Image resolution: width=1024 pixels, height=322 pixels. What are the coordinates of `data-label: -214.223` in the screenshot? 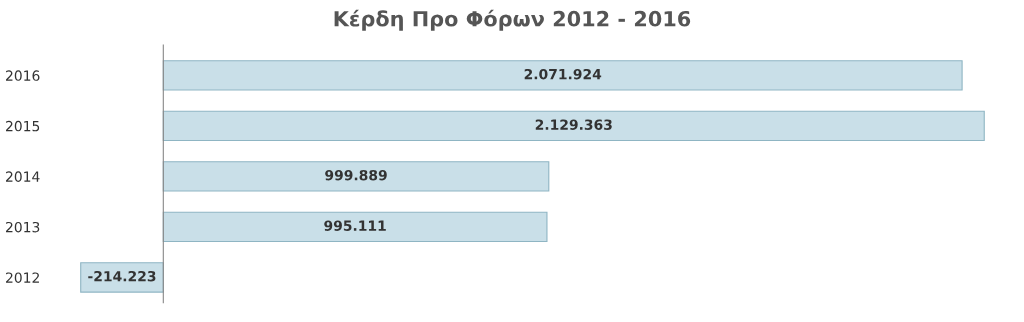 It's located at (122, 276).